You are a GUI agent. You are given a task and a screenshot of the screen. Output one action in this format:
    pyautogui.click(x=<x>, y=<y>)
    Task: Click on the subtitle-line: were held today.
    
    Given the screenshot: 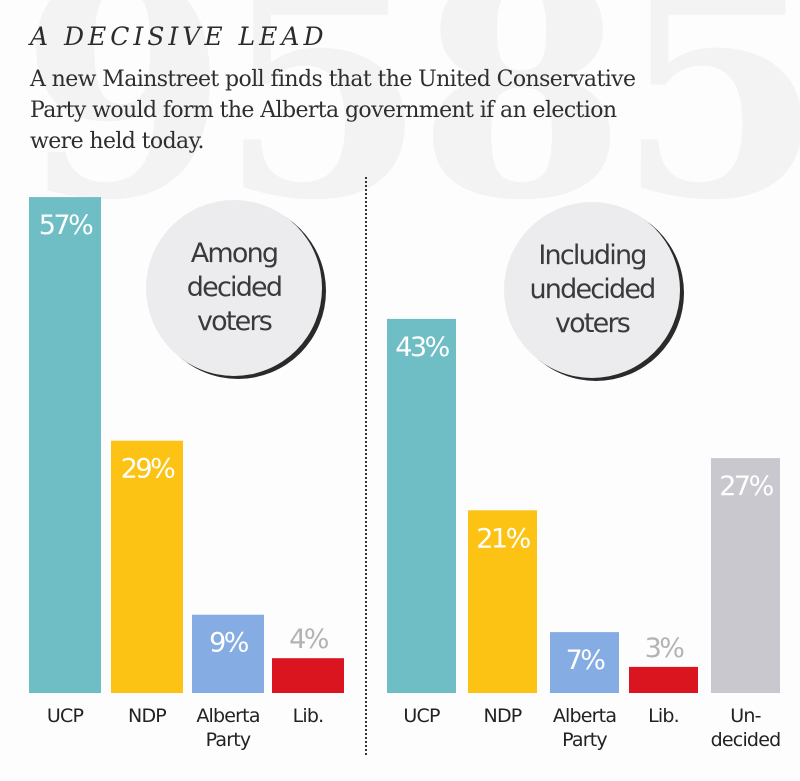 What is the action you would take?
    pyautogui.click(x=117, y=141)
    